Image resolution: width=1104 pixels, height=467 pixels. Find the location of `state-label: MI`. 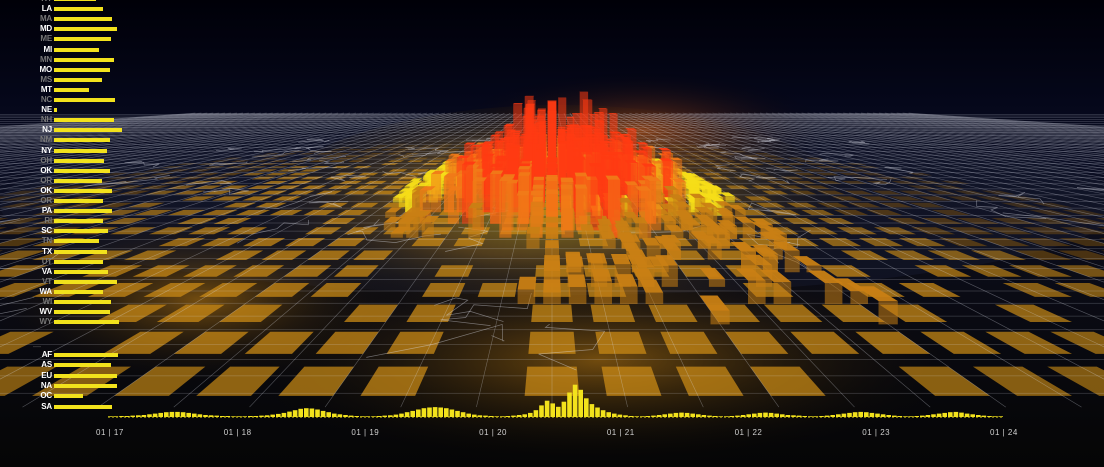

state-label: MI is located at coordinates (48, 49).